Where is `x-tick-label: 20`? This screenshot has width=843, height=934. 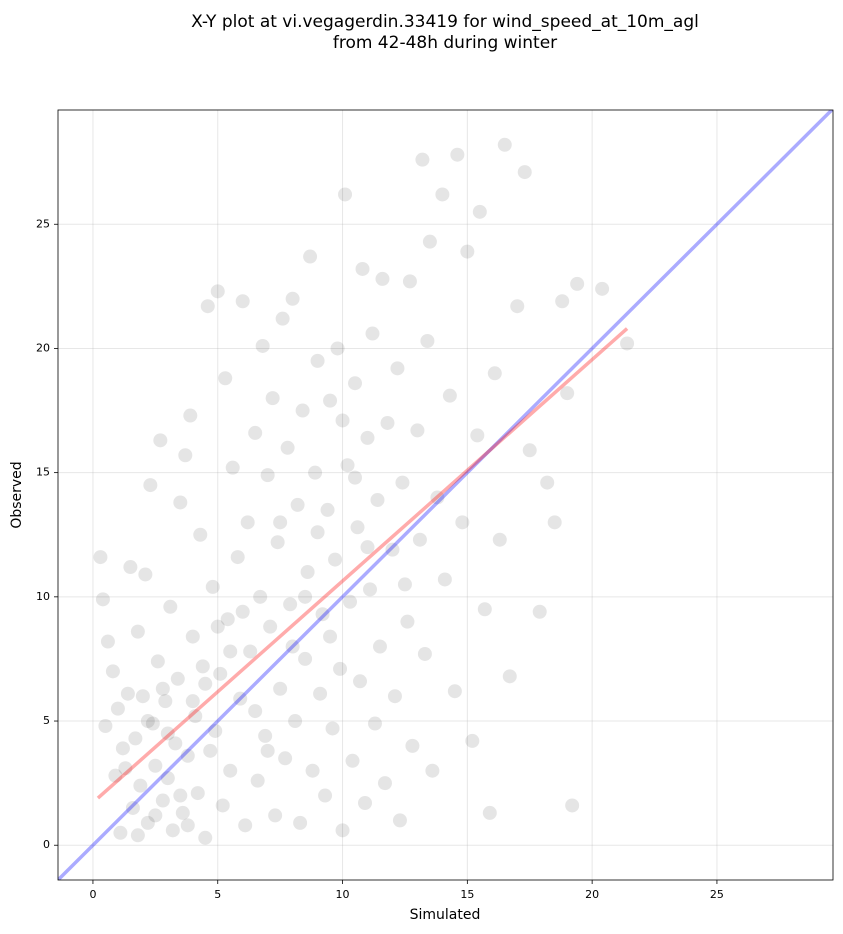 x-tick-label: 20 is located at coordinates (592, 894).